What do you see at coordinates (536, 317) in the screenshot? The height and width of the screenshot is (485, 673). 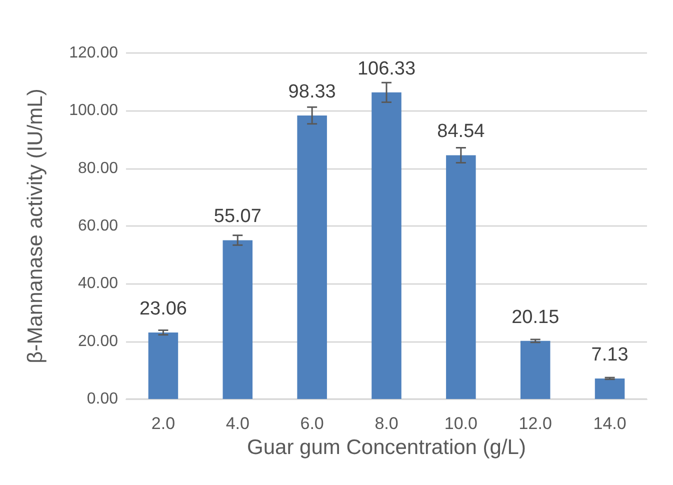 I see `data-label: 20.15` at bounding box center [536, 317].